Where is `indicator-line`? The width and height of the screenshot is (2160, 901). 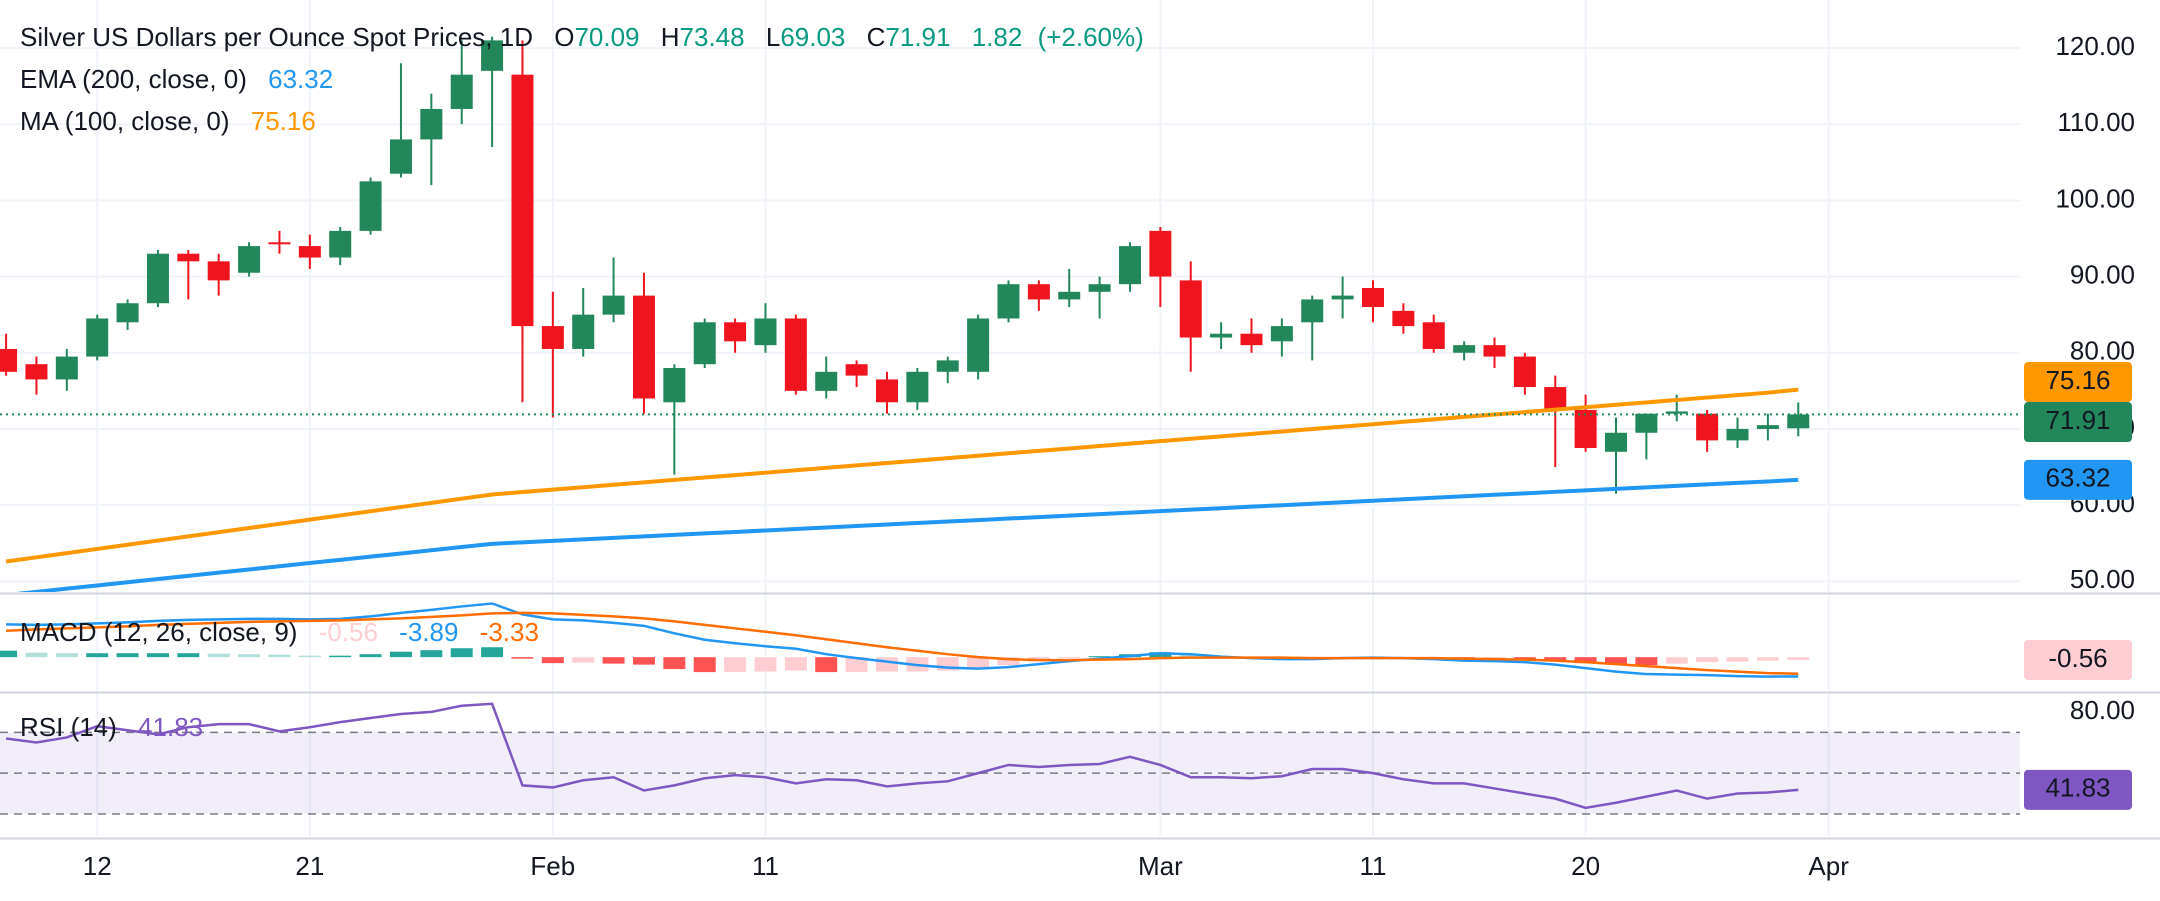 indicator-line is located at coordinates (907, 534).